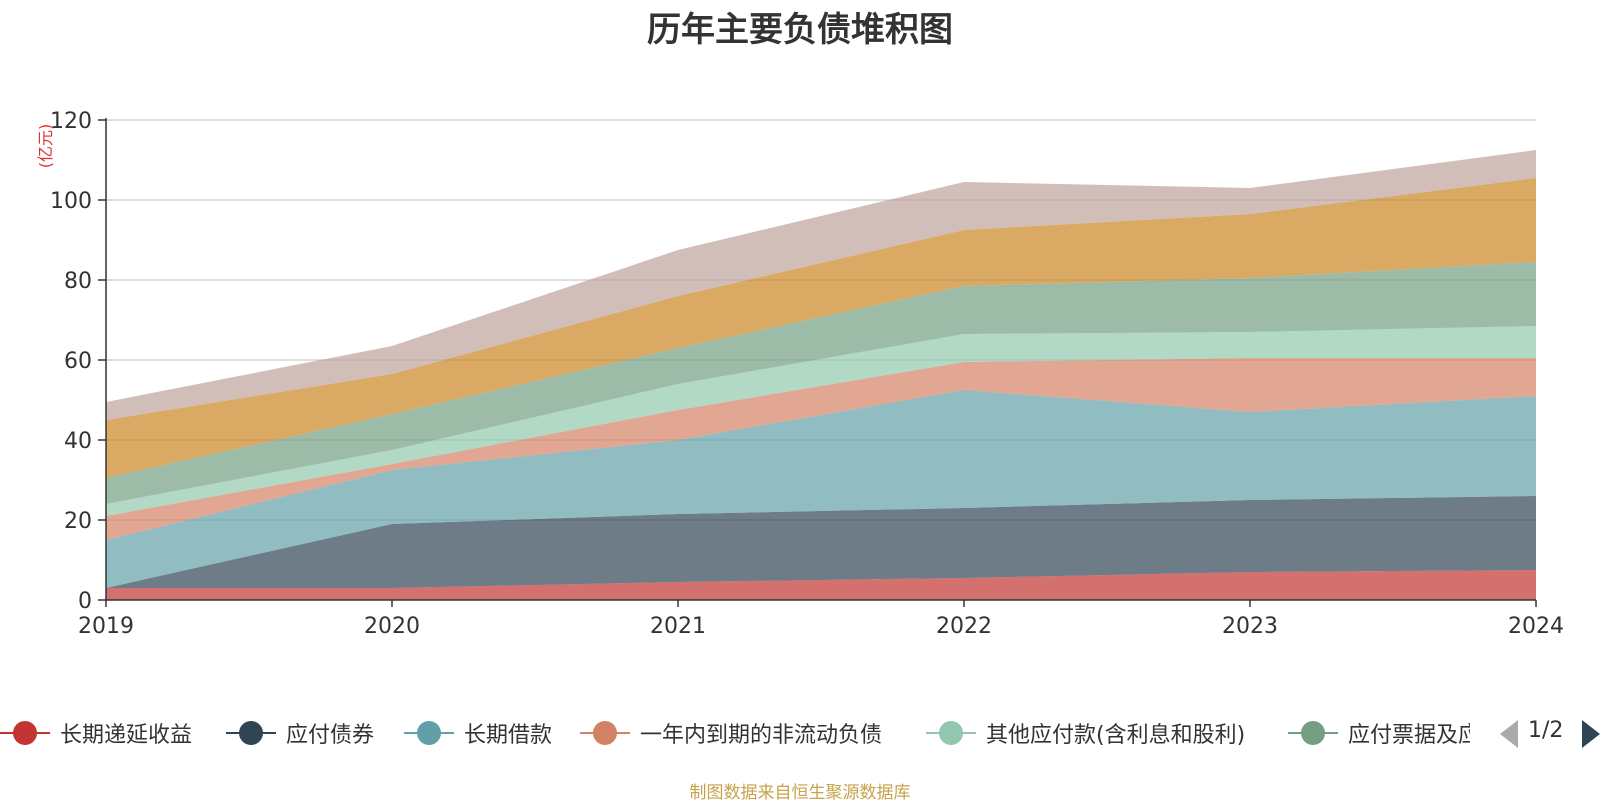 The height and width of the screenshot is (803, 1600). I want to click on y-tick-label: 120, so click(71, 121).